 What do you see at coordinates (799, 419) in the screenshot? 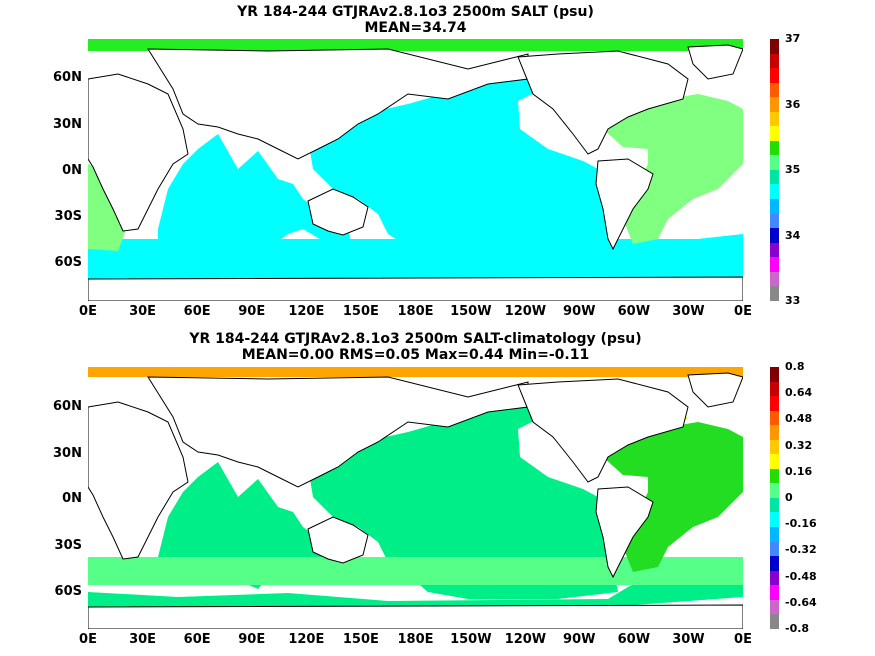
I see `colorbar-label: 0.48` at bounding box center [799, 419].